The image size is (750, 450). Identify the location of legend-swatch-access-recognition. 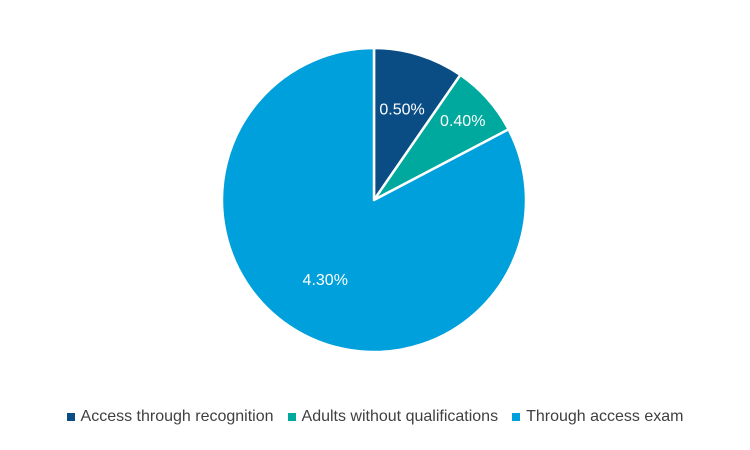
(70, 417).